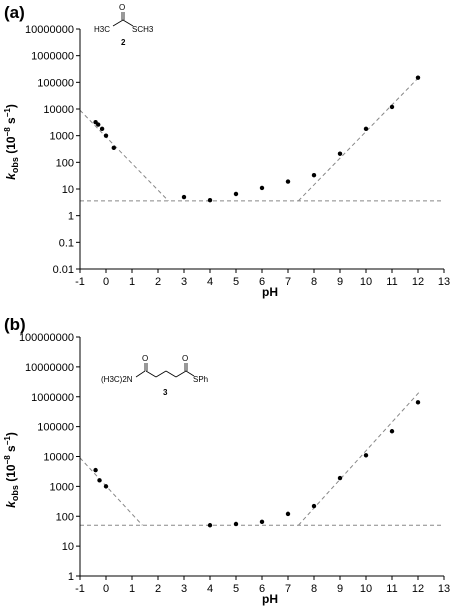 The image size is (472, 608). Describe the element at coordinates (124, 25) in the screenshot. I see `compound-2-structure: O H3C SCH3 2` at that location.